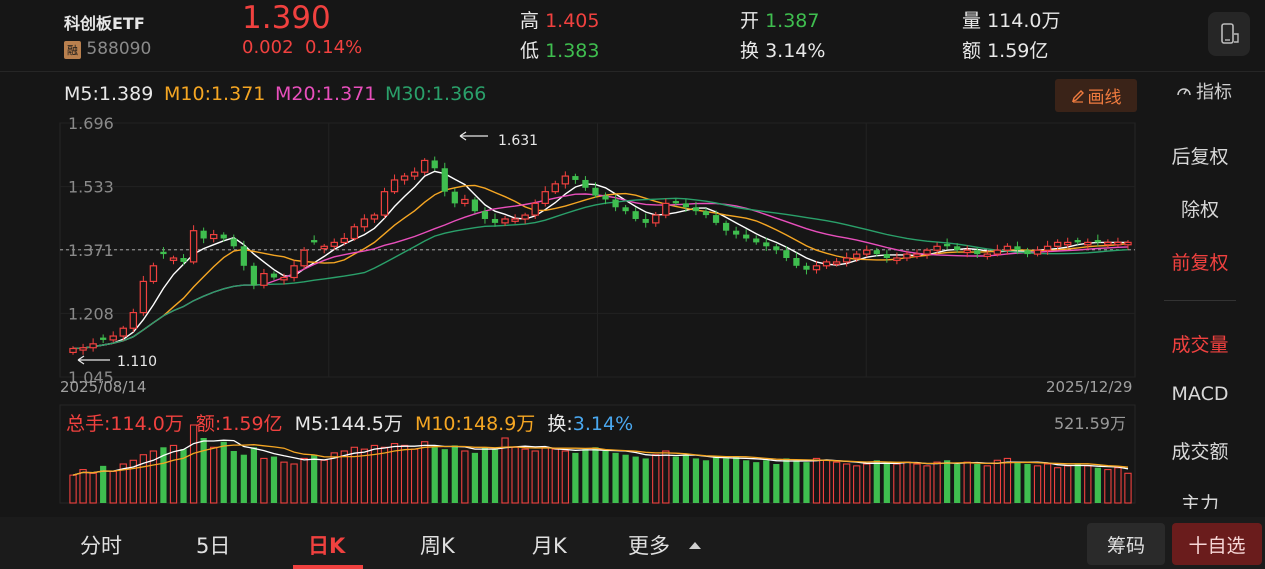  I want to click on ma10-legend: M10:1.371, so click(215, 94).